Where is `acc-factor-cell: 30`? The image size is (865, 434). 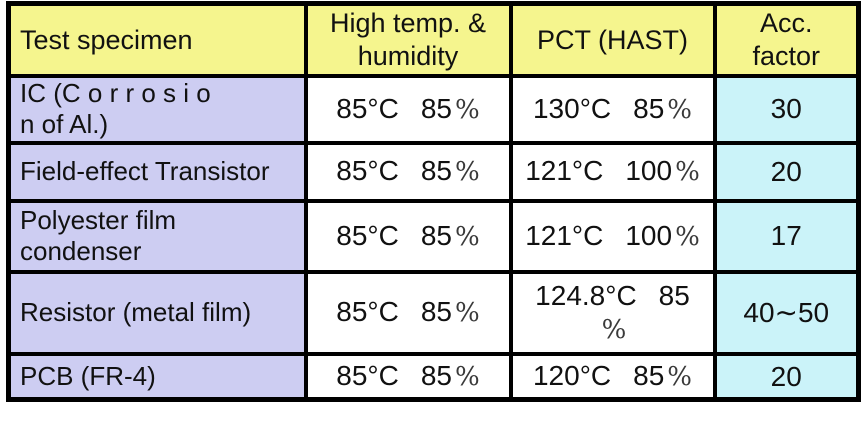 acc-factor-cell: 30 is located at coordinates (786, 109).